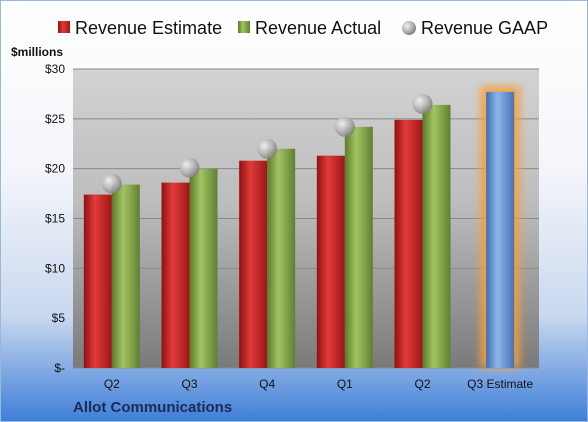 The width and height of the screenshot is (588, 422). Describe the element at coordinates (500, 229) in the screenshot. I see `bar-q3-estimate` at that location.